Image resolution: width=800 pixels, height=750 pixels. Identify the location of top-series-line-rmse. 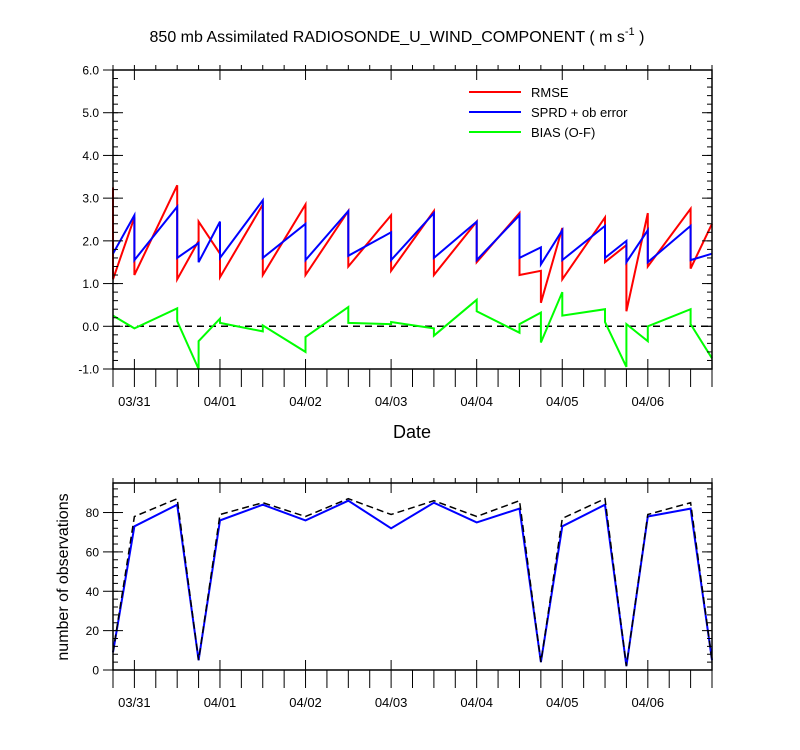
(412, 248).